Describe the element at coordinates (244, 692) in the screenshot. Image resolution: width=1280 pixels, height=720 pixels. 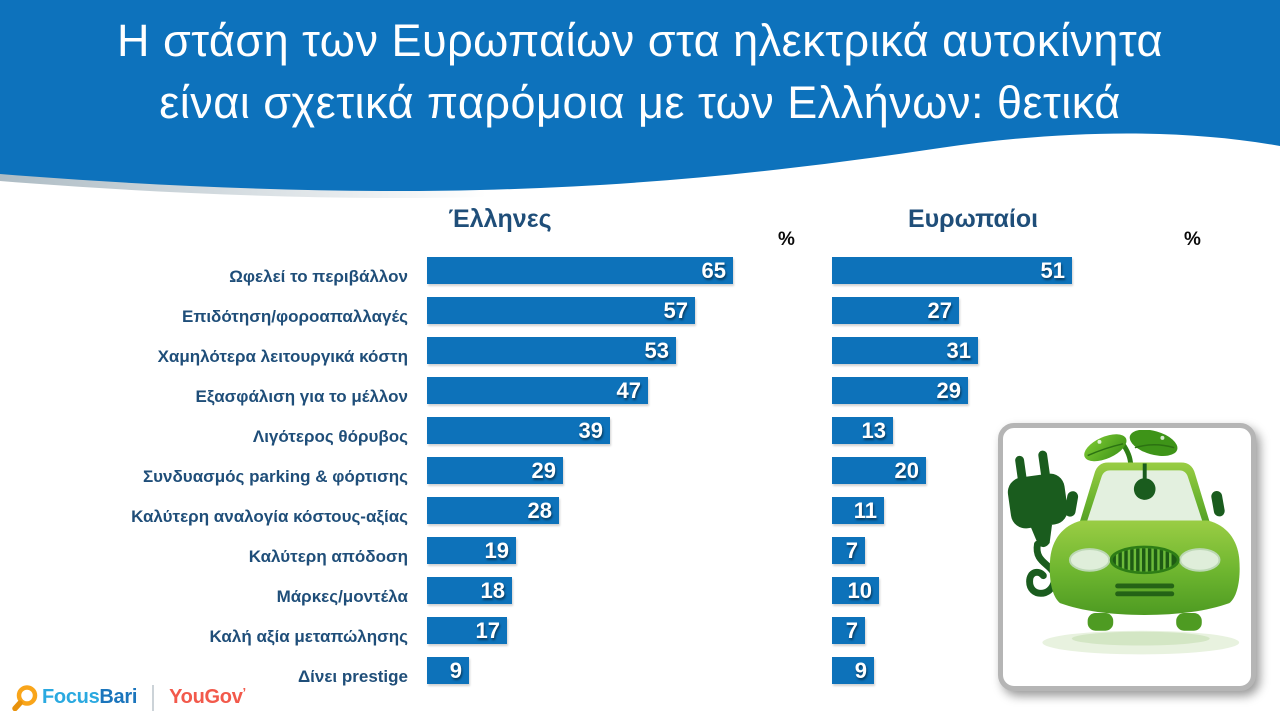
I see `yougov-logo-mark: ’` at that location.